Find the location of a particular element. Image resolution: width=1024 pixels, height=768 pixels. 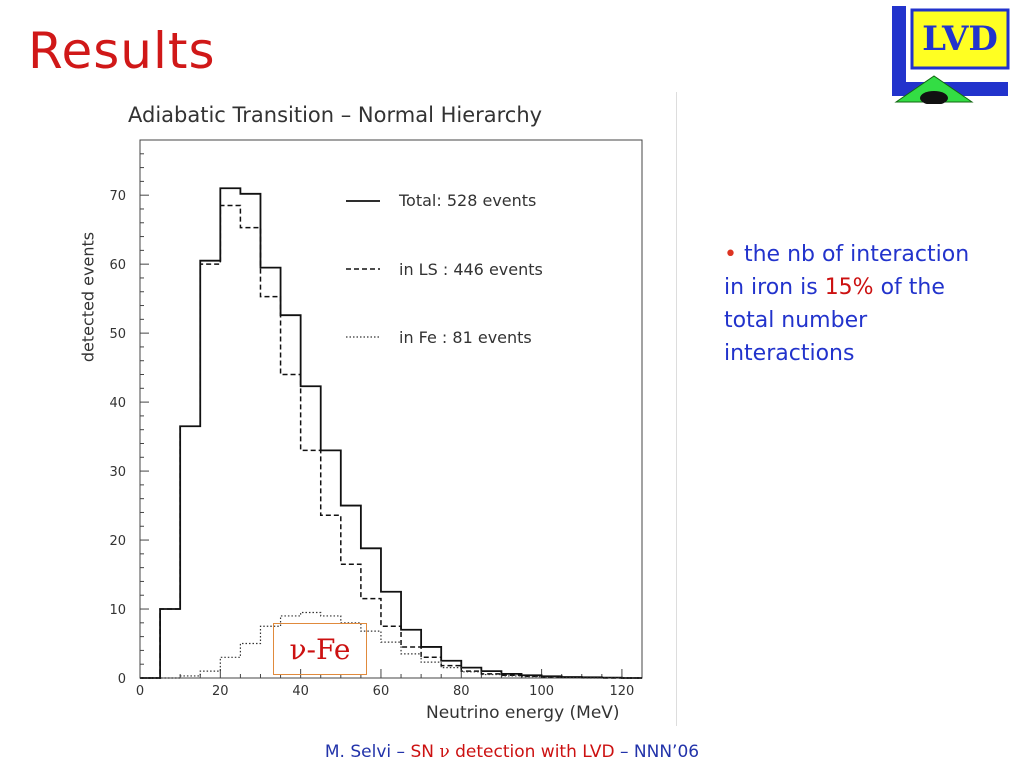

y-tick-label: 70 is located at coordinates (117, 196).